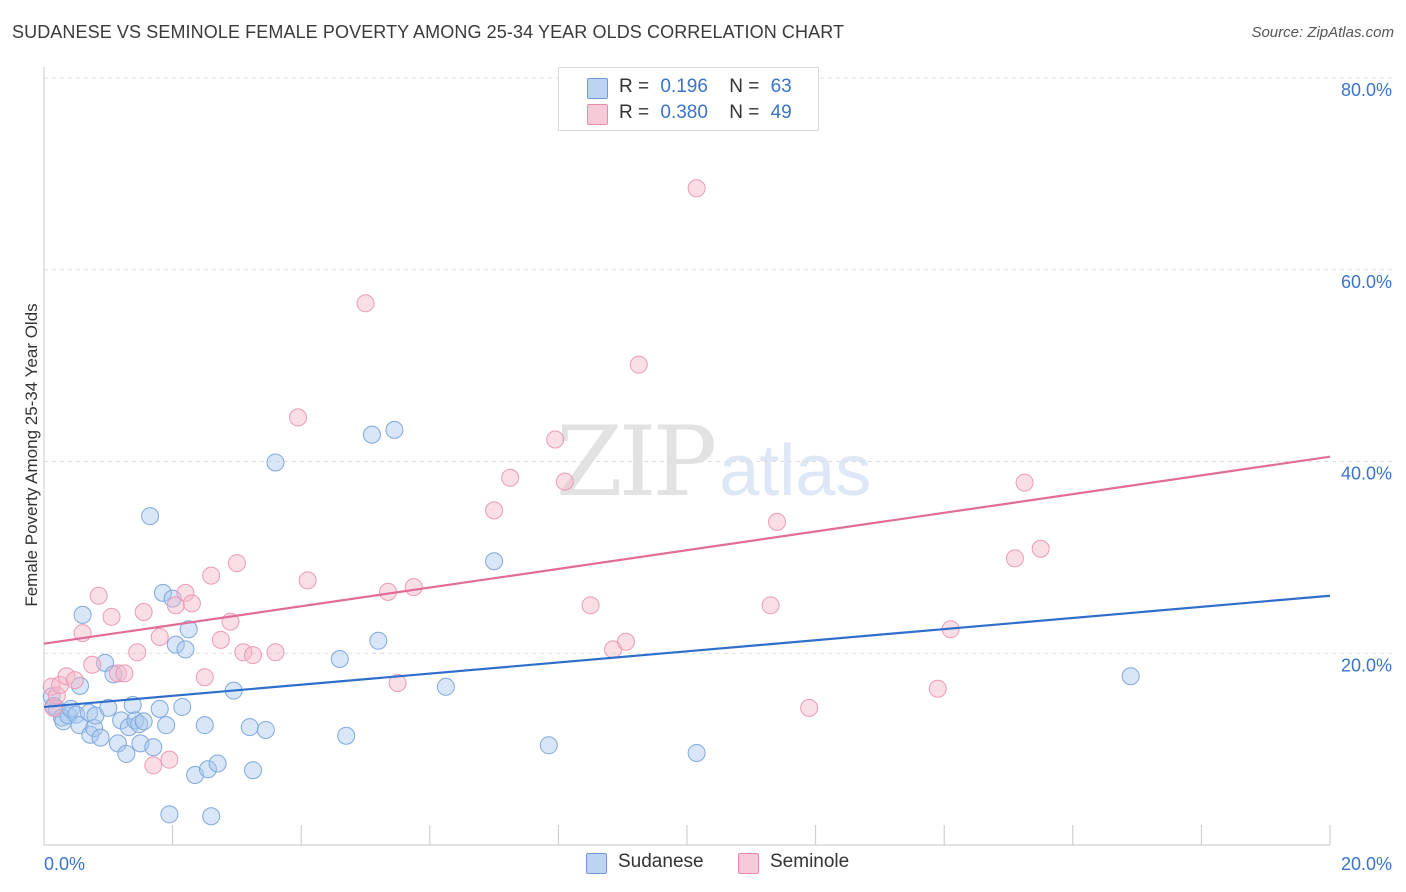 Image resolution: width=1406 pixels, height=892 pixels. I want to click on stats-legend: R = 0.196 N = 63 R = 0.380 N = 49, so click(688, 99).